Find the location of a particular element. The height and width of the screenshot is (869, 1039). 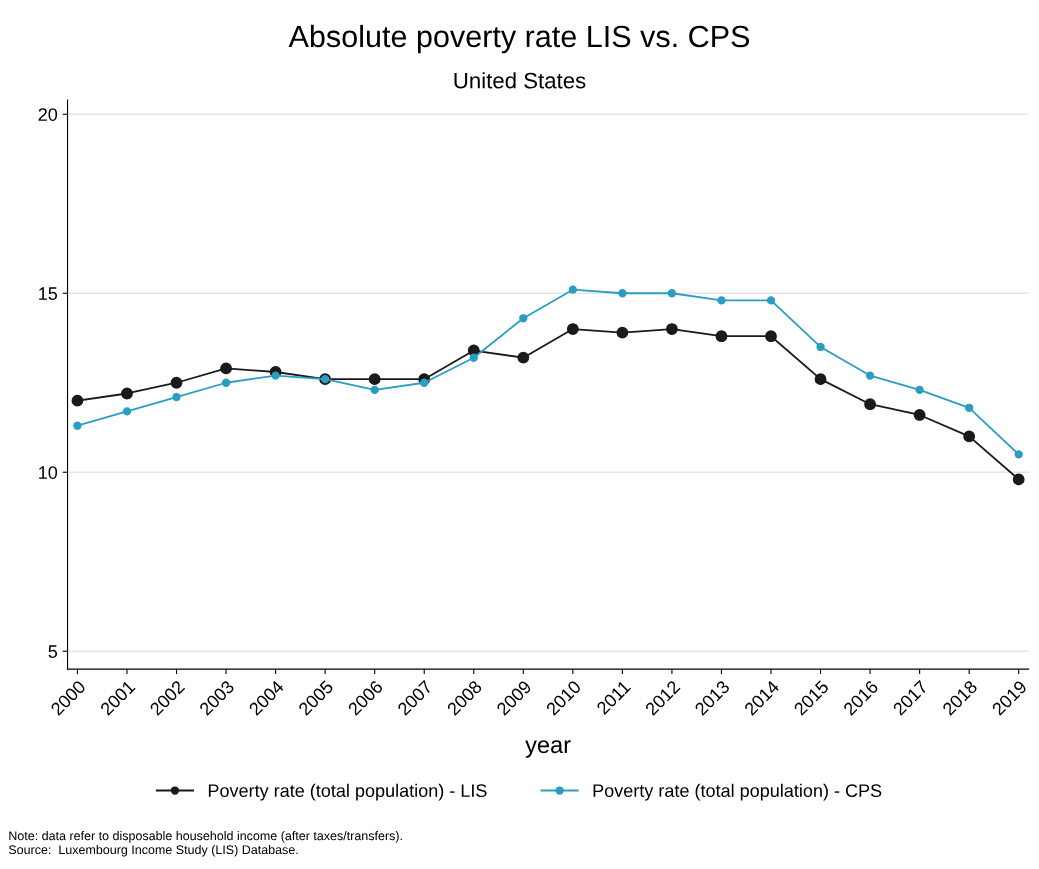

y-tick-label: 20 is located at coordinates (48, 114).